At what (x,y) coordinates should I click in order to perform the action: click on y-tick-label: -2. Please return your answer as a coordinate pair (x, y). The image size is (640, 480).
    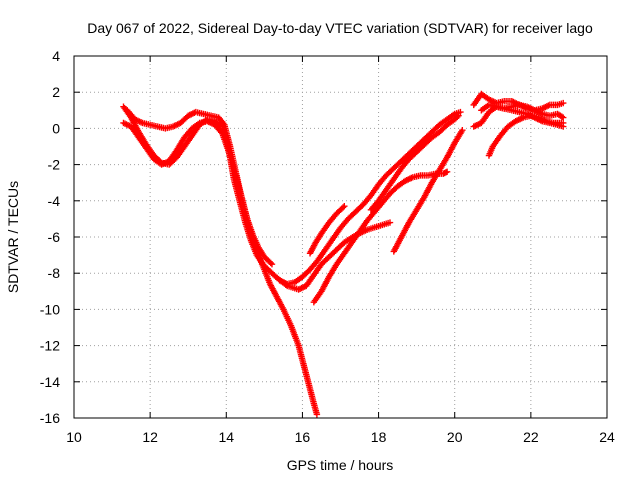
    Looking at the image, I should click on (54, 165).